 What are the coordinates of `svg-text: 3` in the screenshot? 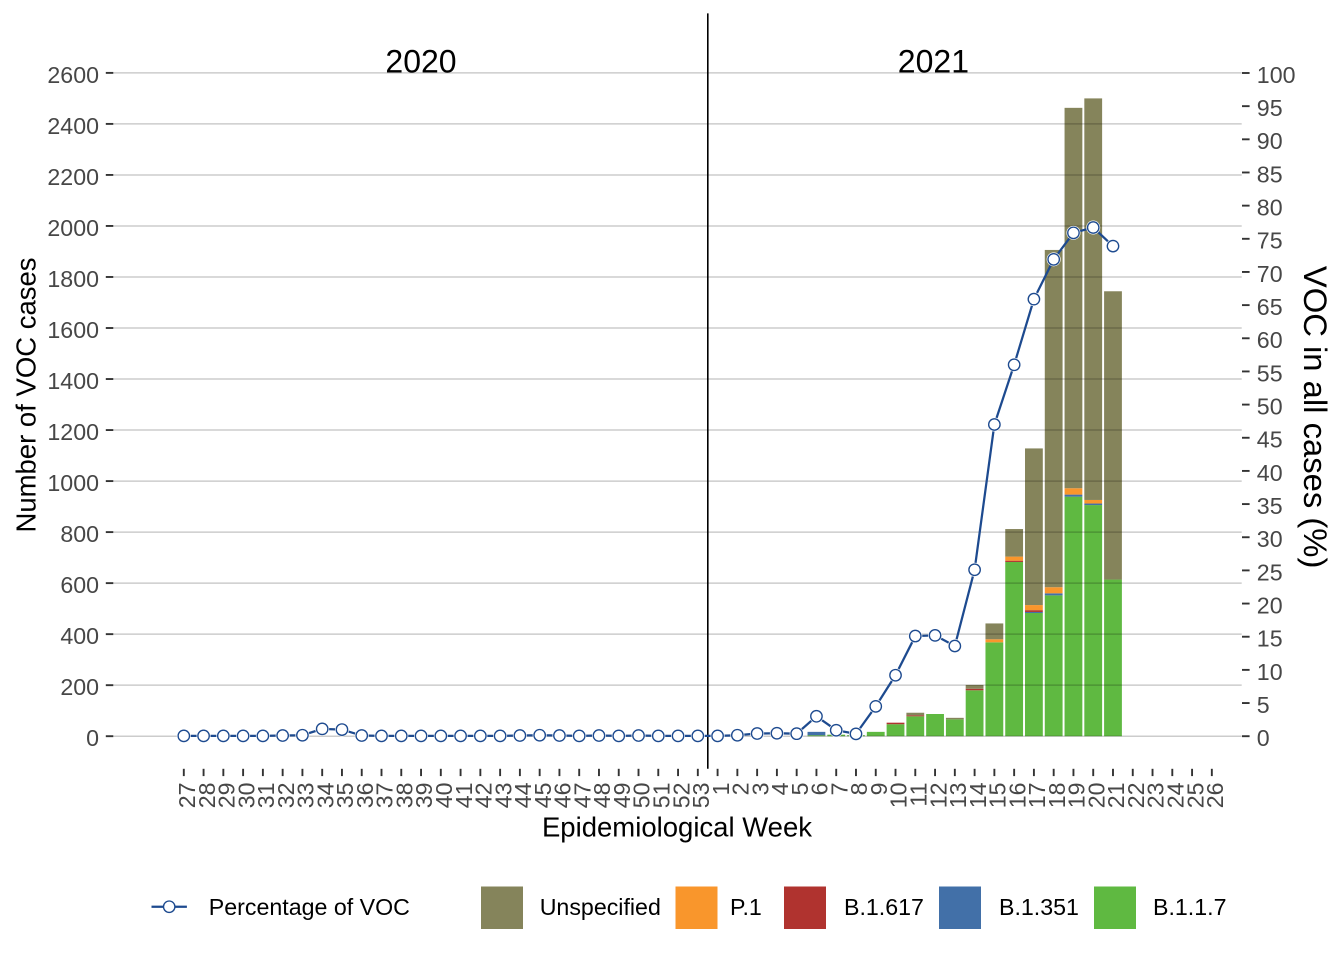 It's located at (760, 789).